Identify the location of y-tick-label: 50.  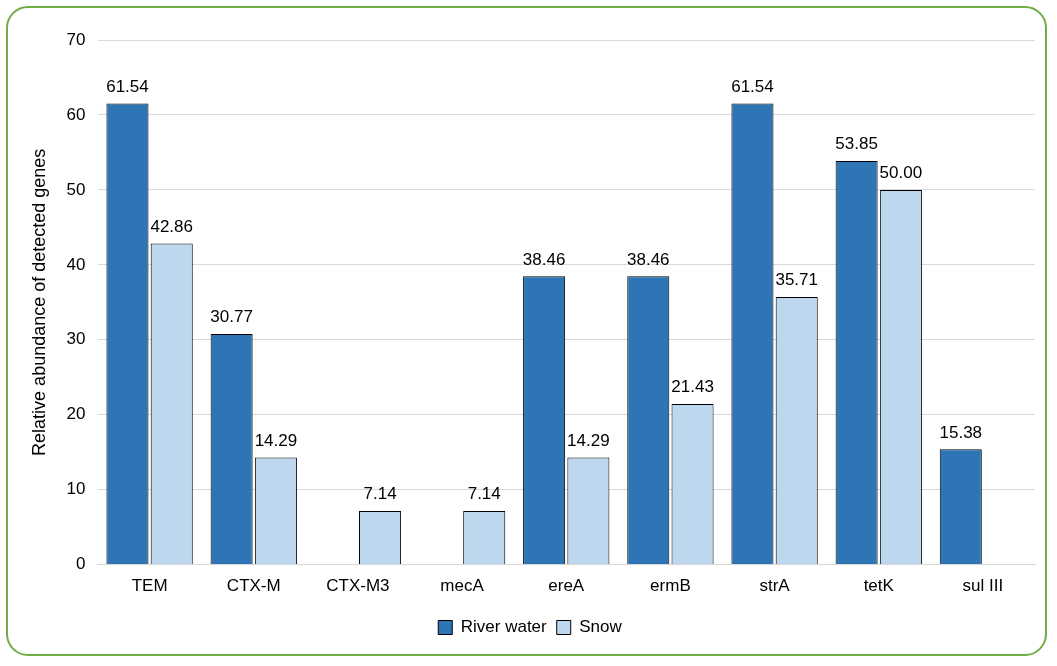
(76, 189).